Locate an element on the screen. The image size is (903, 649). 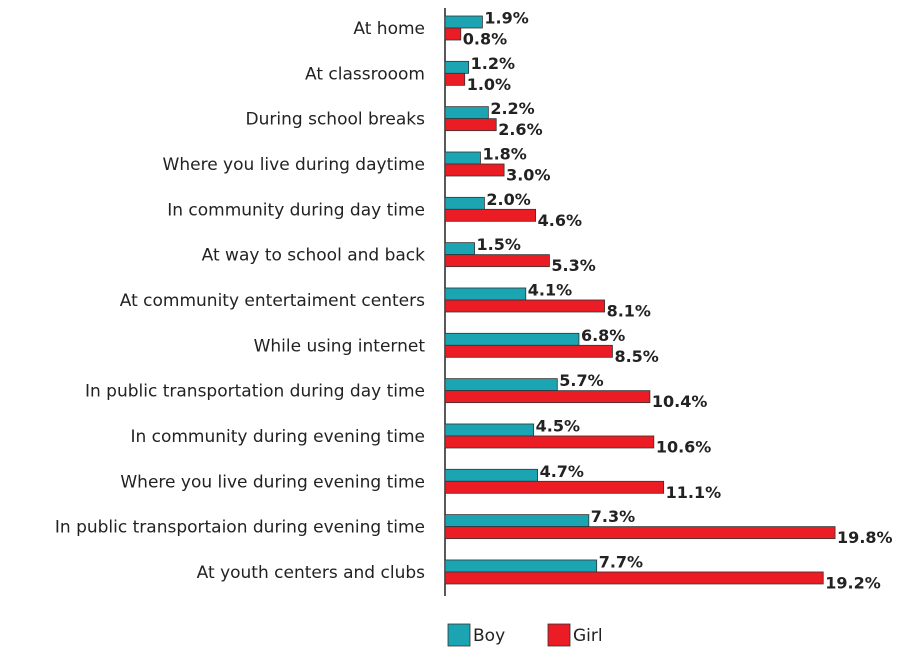
value-label: 8.5% is located at coordinates (636, 356).